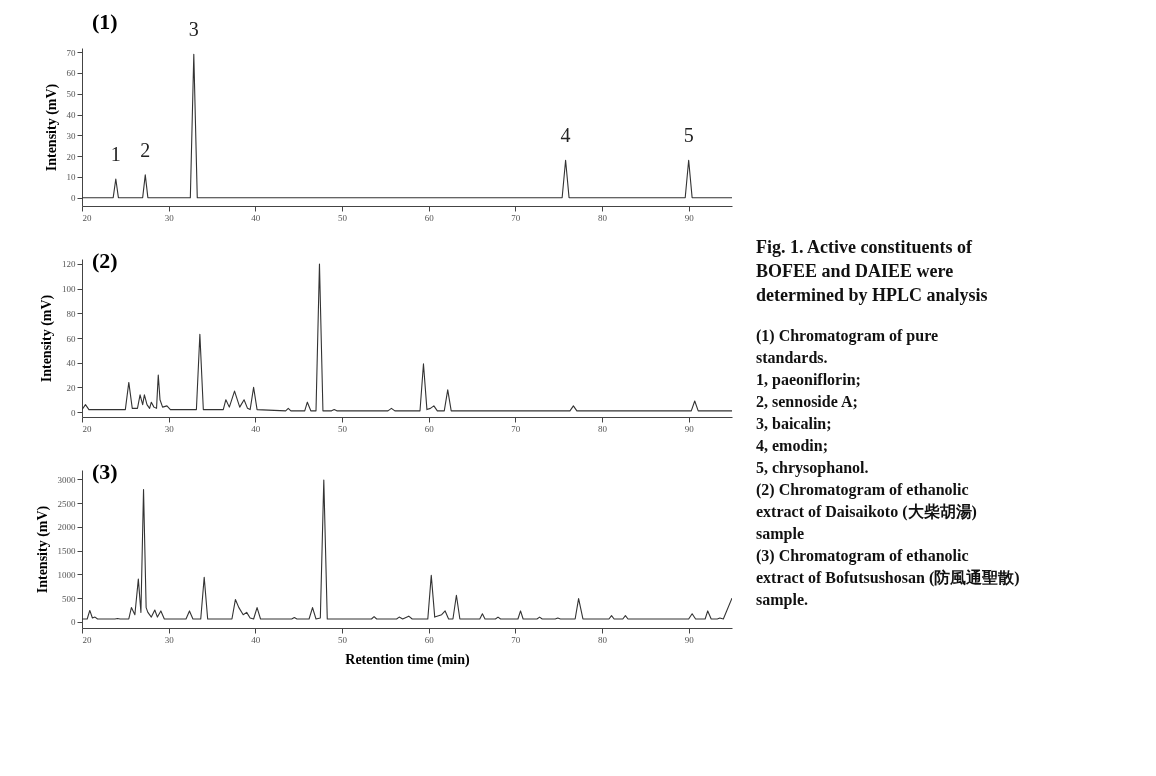 Image resolution: width=1156 pixels, height=776 pixels. Describe the element at coordinates (105, 471) in the screenshot. I see `chart-title: (3)` at that location.